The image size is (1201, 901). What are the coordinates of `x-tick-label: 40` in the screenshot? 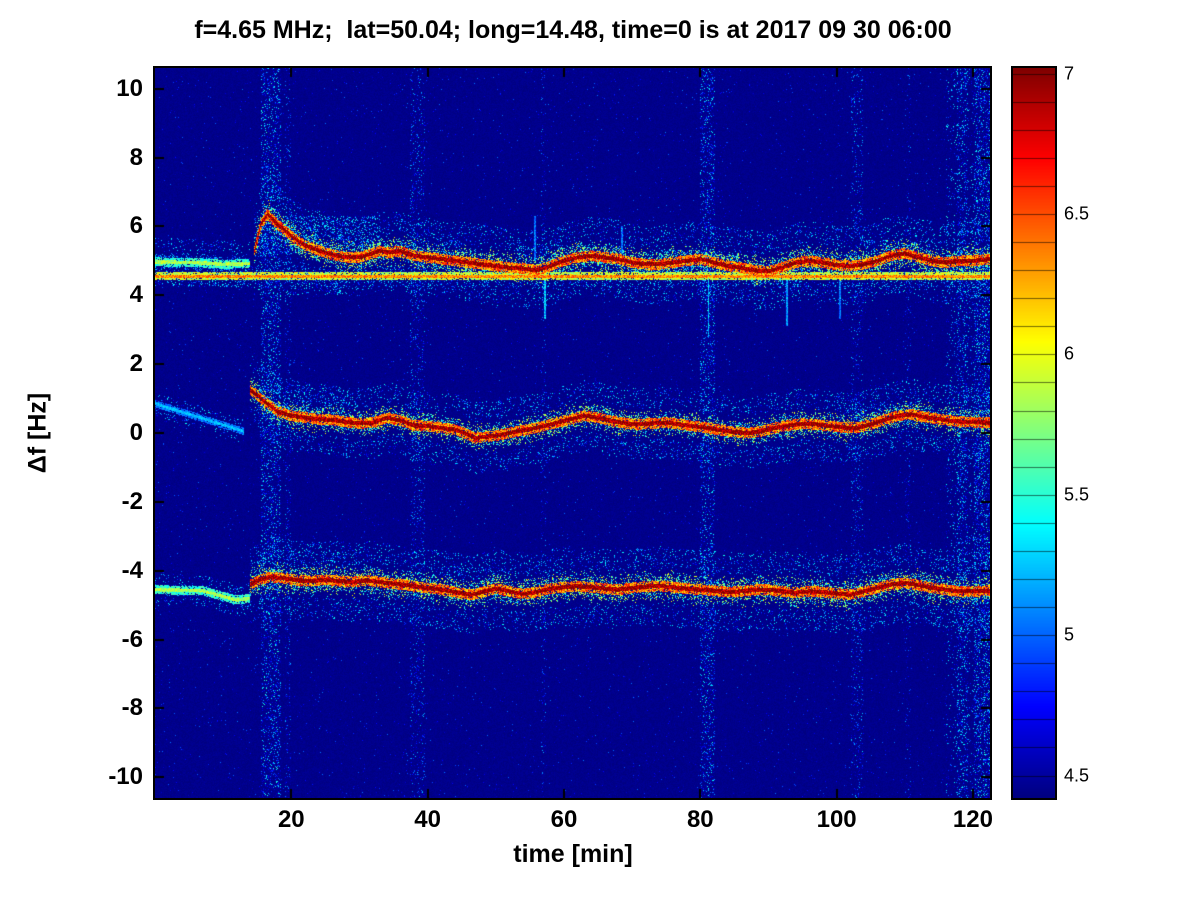 It's located at (427, 819).